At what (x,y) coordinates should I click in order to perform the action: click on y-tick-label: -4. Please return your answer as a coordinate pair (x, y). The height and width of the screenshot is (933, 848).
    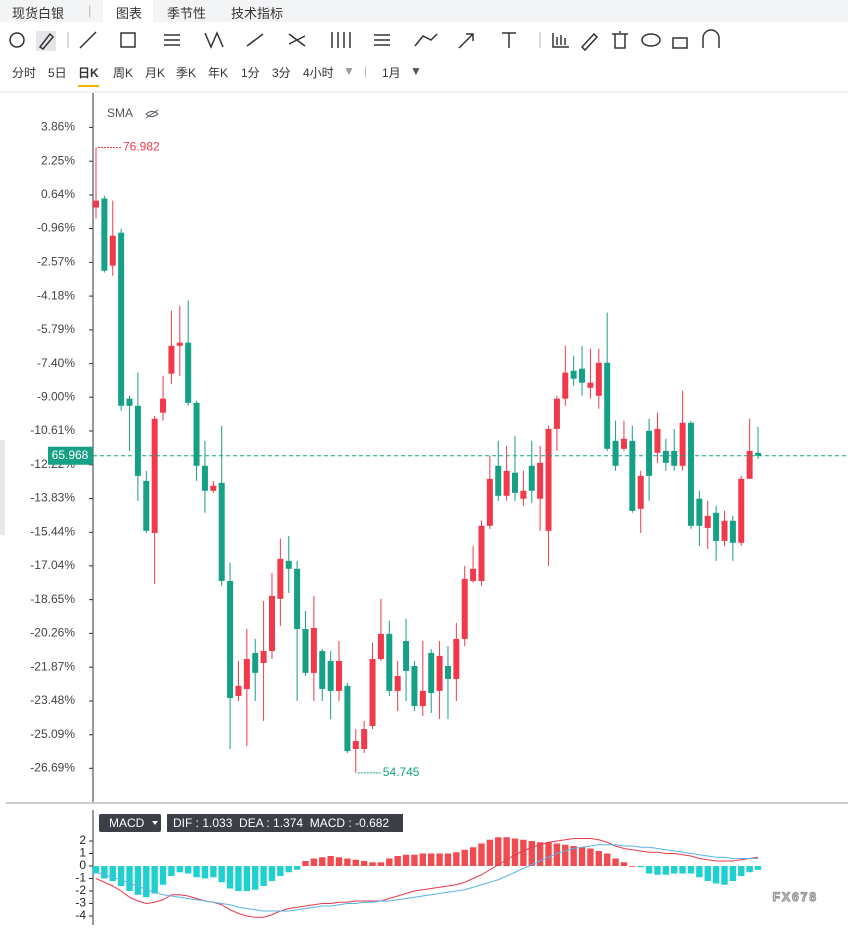
    Looking at the image, I should click on (80, 915).